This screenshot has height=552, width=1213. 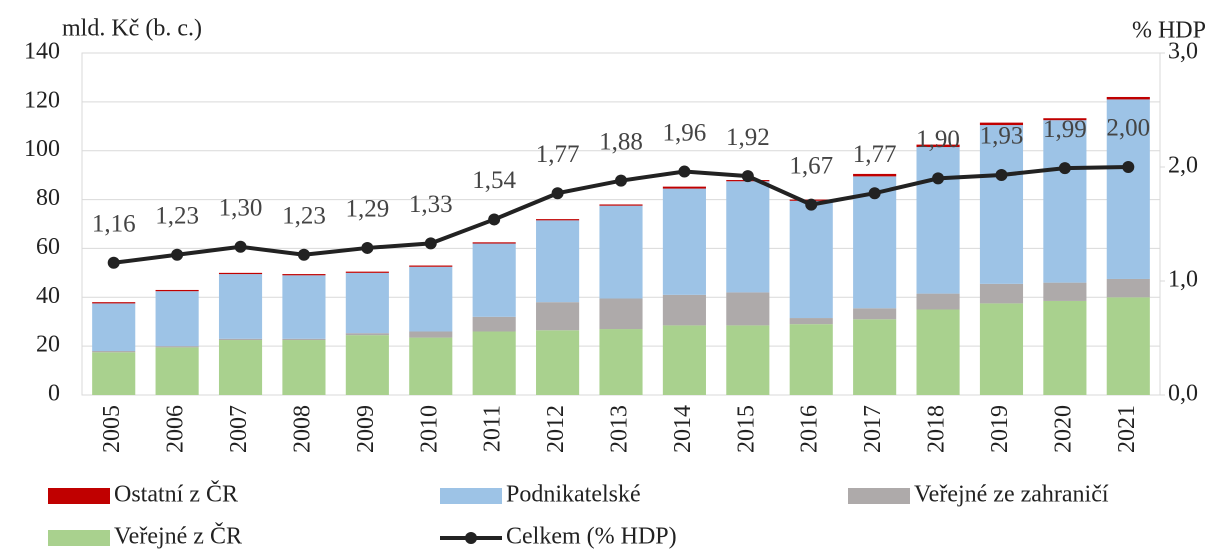 I want to click on x-tick-label: 2018, so click(x=937, y=429).